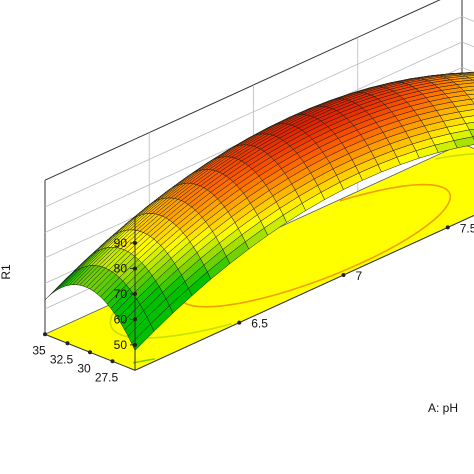 The width and height of the screenshot is (474, 474). Describe the element at coordinates (359, 276) in the screenshot. I see `x-tick-label: 7` at that location.